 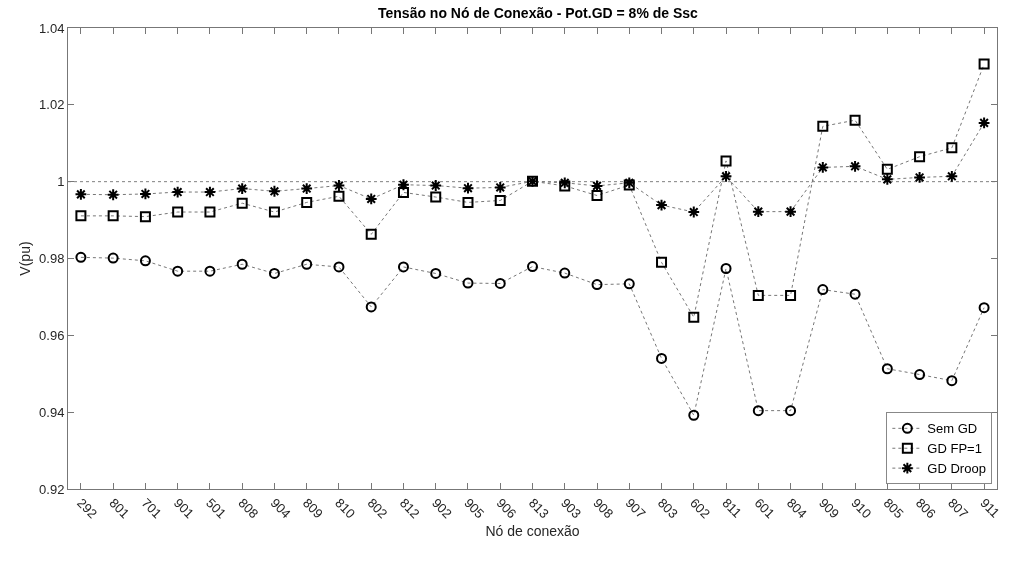 I want to click on y-tick-label: 1, so click(x=61, y=182).